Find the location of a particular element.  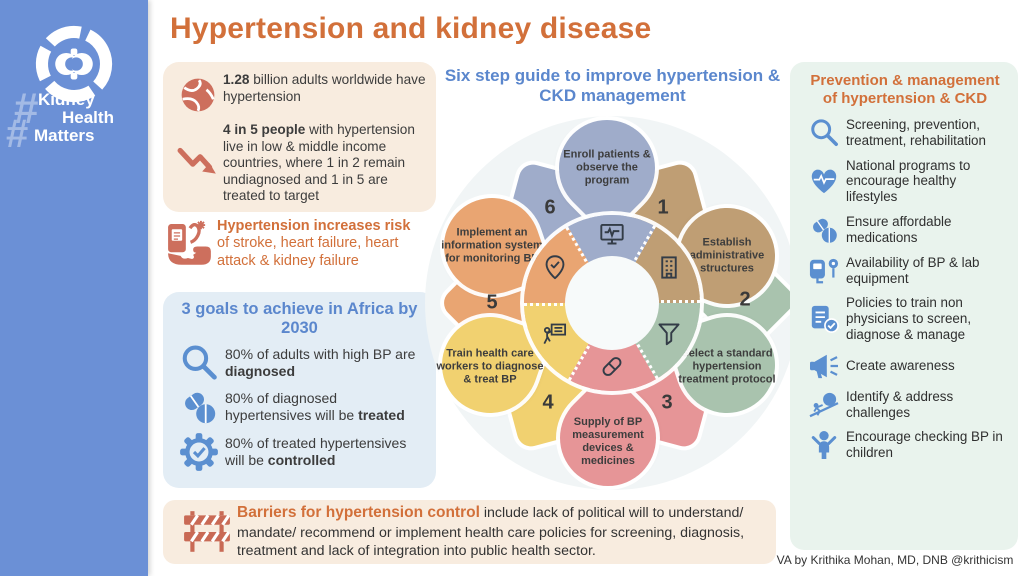

step-4-number: 4 is located at coordinates (548, 402).